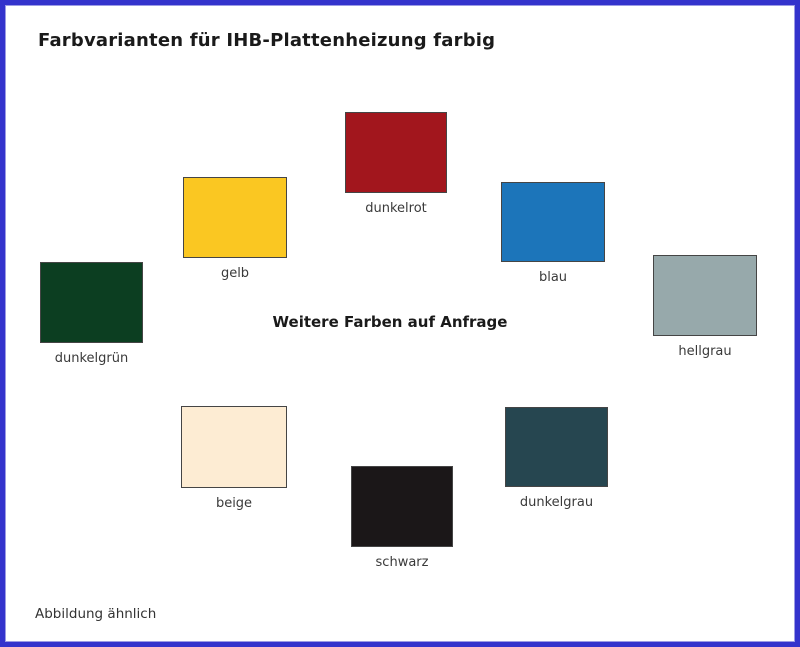 This screenshot has height=647, width=800. Describe the element at coordinates (234, 503) in the screenshot. I see `swatch-label-beige: beige` at that location.